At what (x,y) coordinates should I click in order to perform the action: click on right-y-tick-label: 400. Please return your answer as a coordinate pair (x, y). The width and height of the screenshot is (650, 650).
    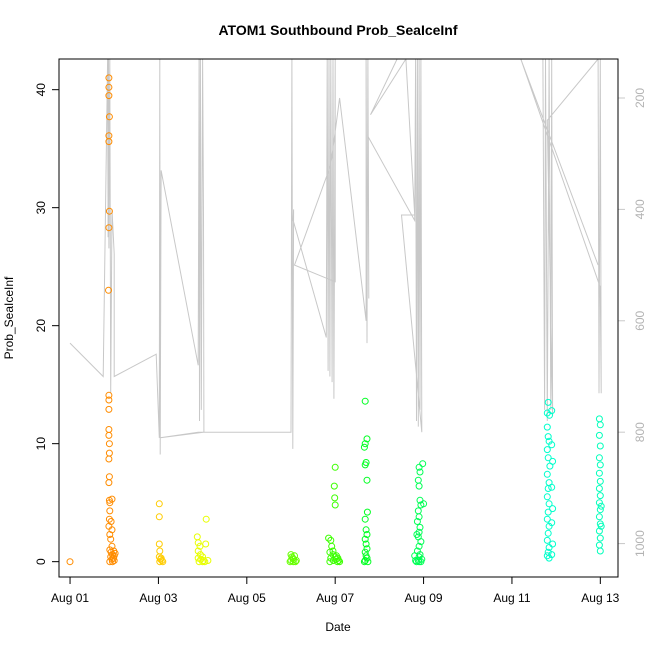
    Looking at the image, I should click on (640, 209).